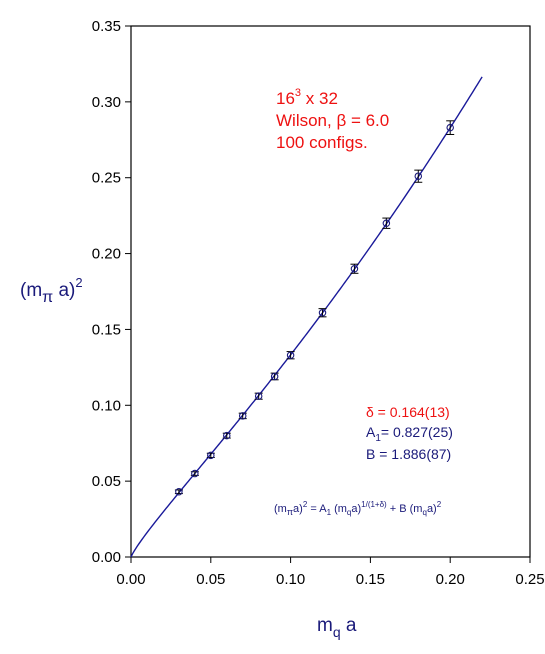 This screenshot has height=654, width=545. Describe the element at coordinates (408, 454) in the screenshot. I see `b-value-text: B = 1.886(87)` at that location.